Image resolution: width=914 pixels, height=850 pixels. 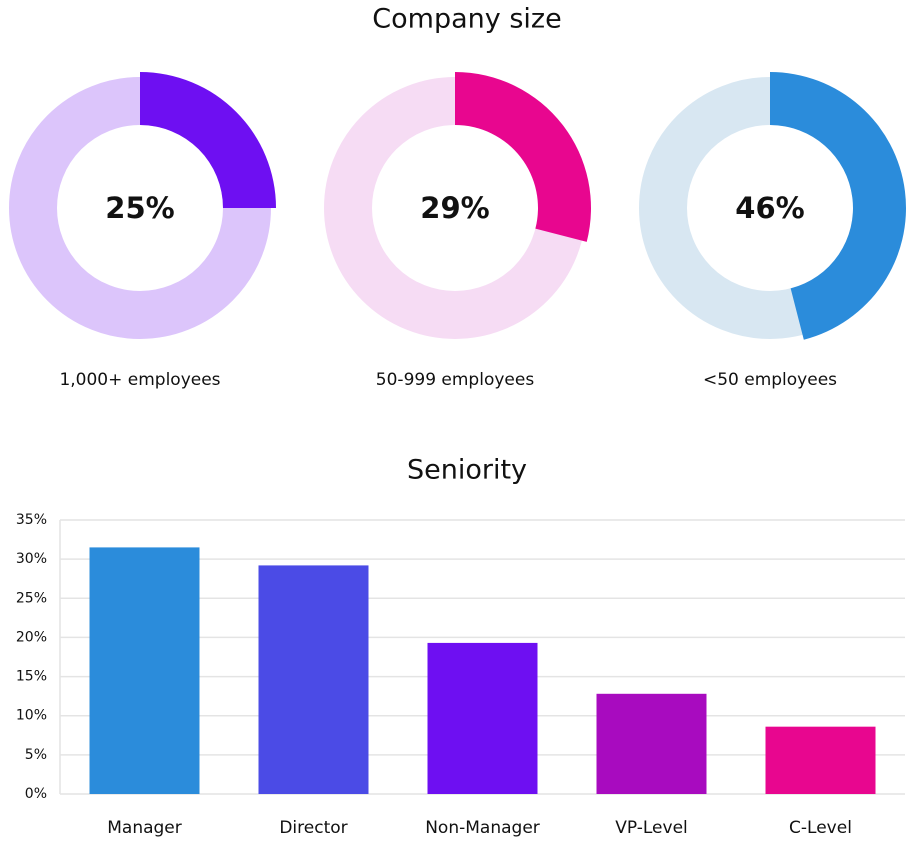 I want to click on y-tick-label: 25%, so click(x=31, y=598).